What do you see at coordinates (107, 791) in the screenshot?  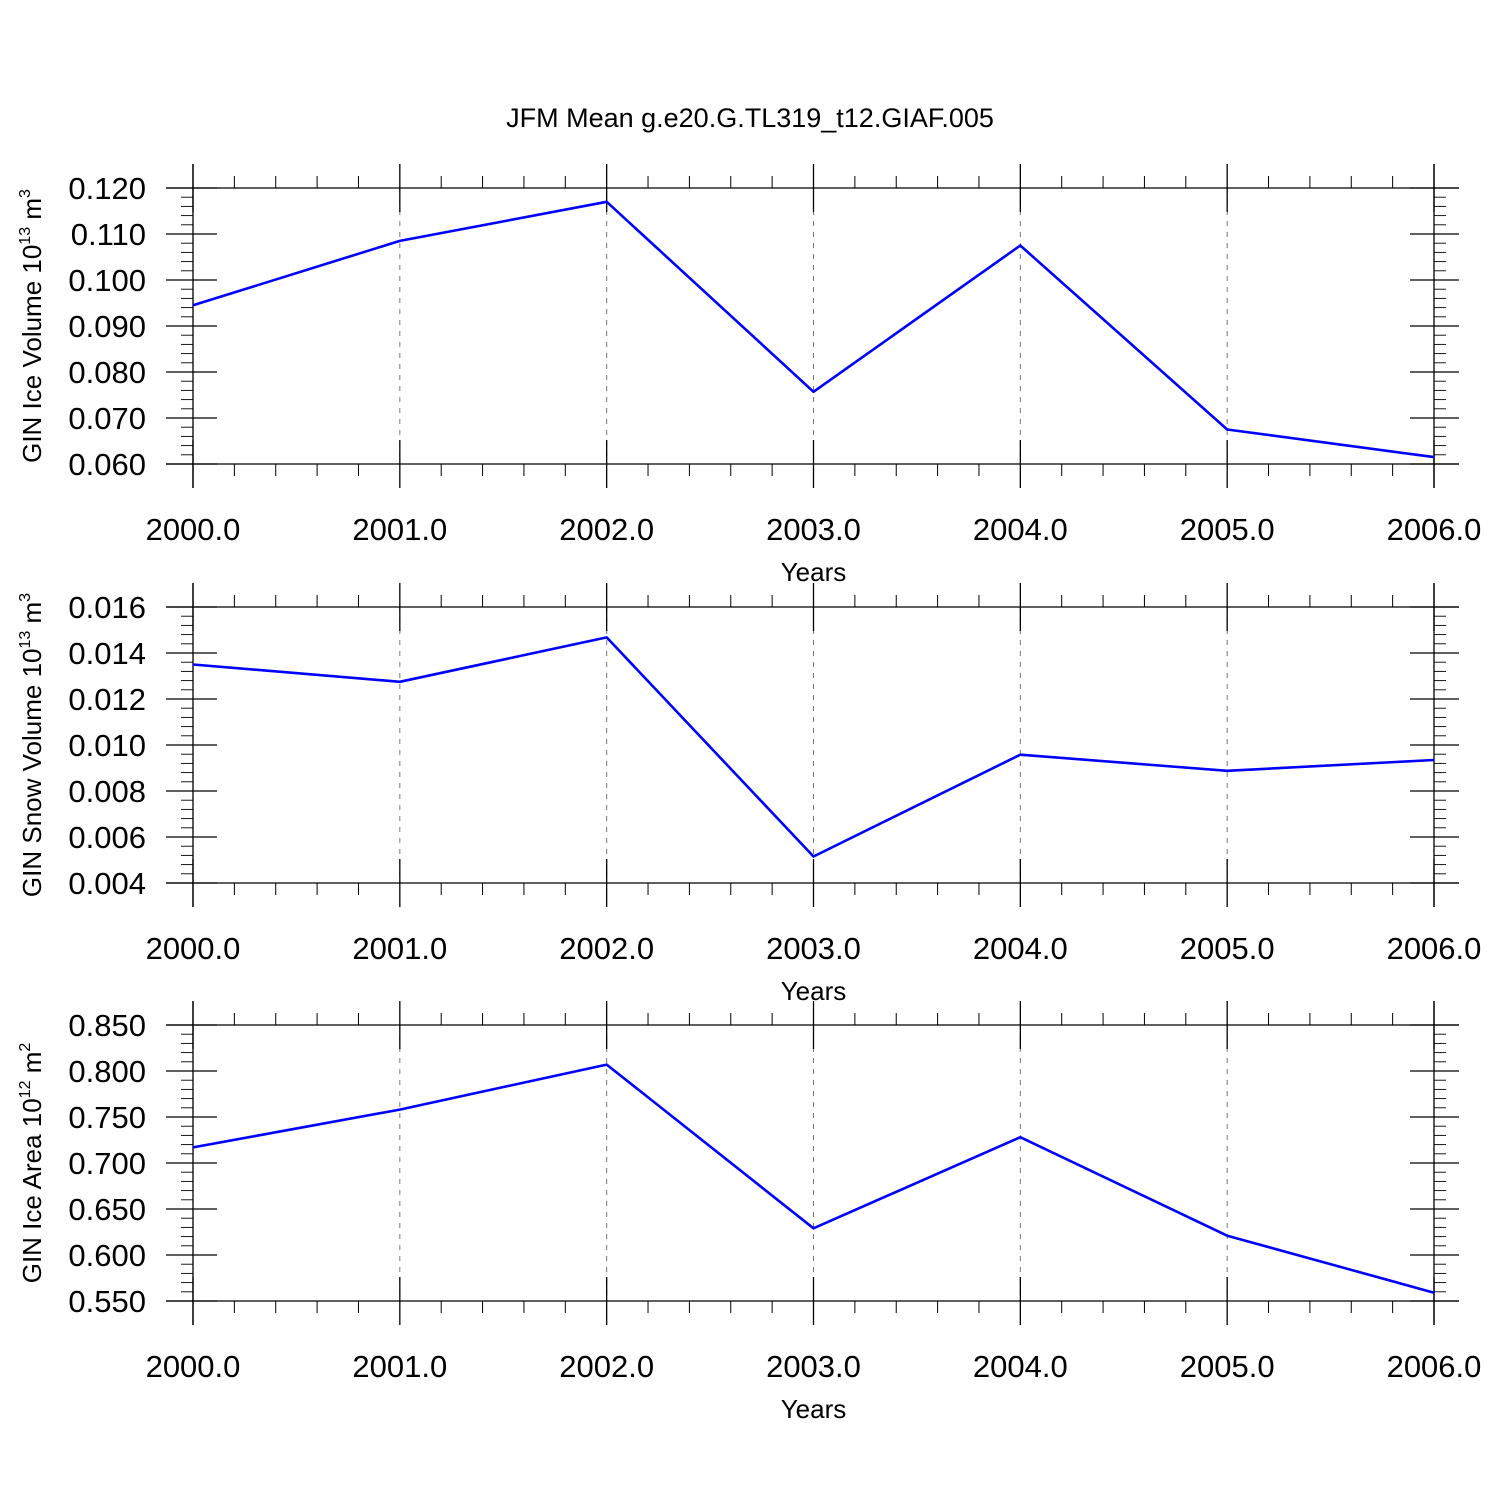 I see `y-tick-label: 0.008` at bounding box center [107, 791].